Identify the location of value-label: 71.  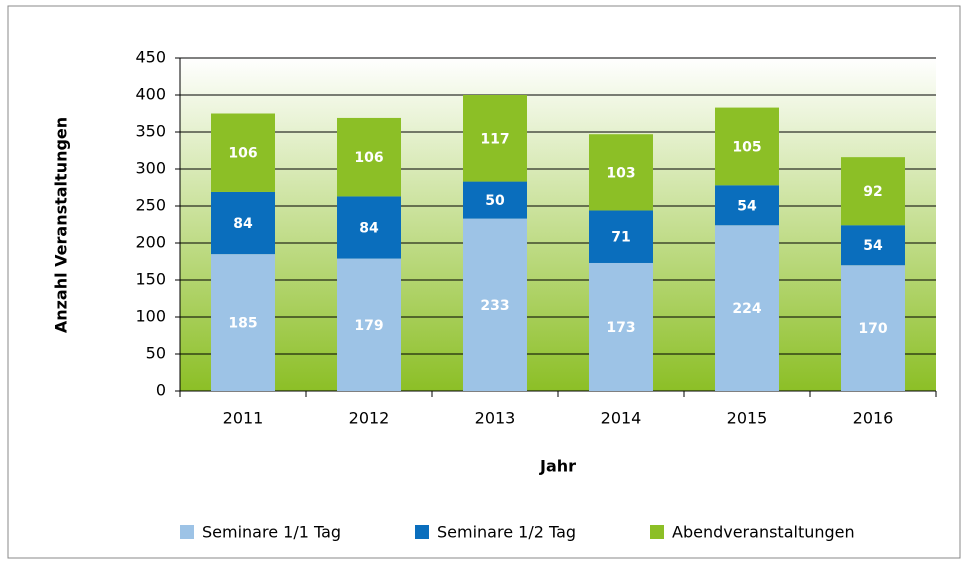
(620, 238).